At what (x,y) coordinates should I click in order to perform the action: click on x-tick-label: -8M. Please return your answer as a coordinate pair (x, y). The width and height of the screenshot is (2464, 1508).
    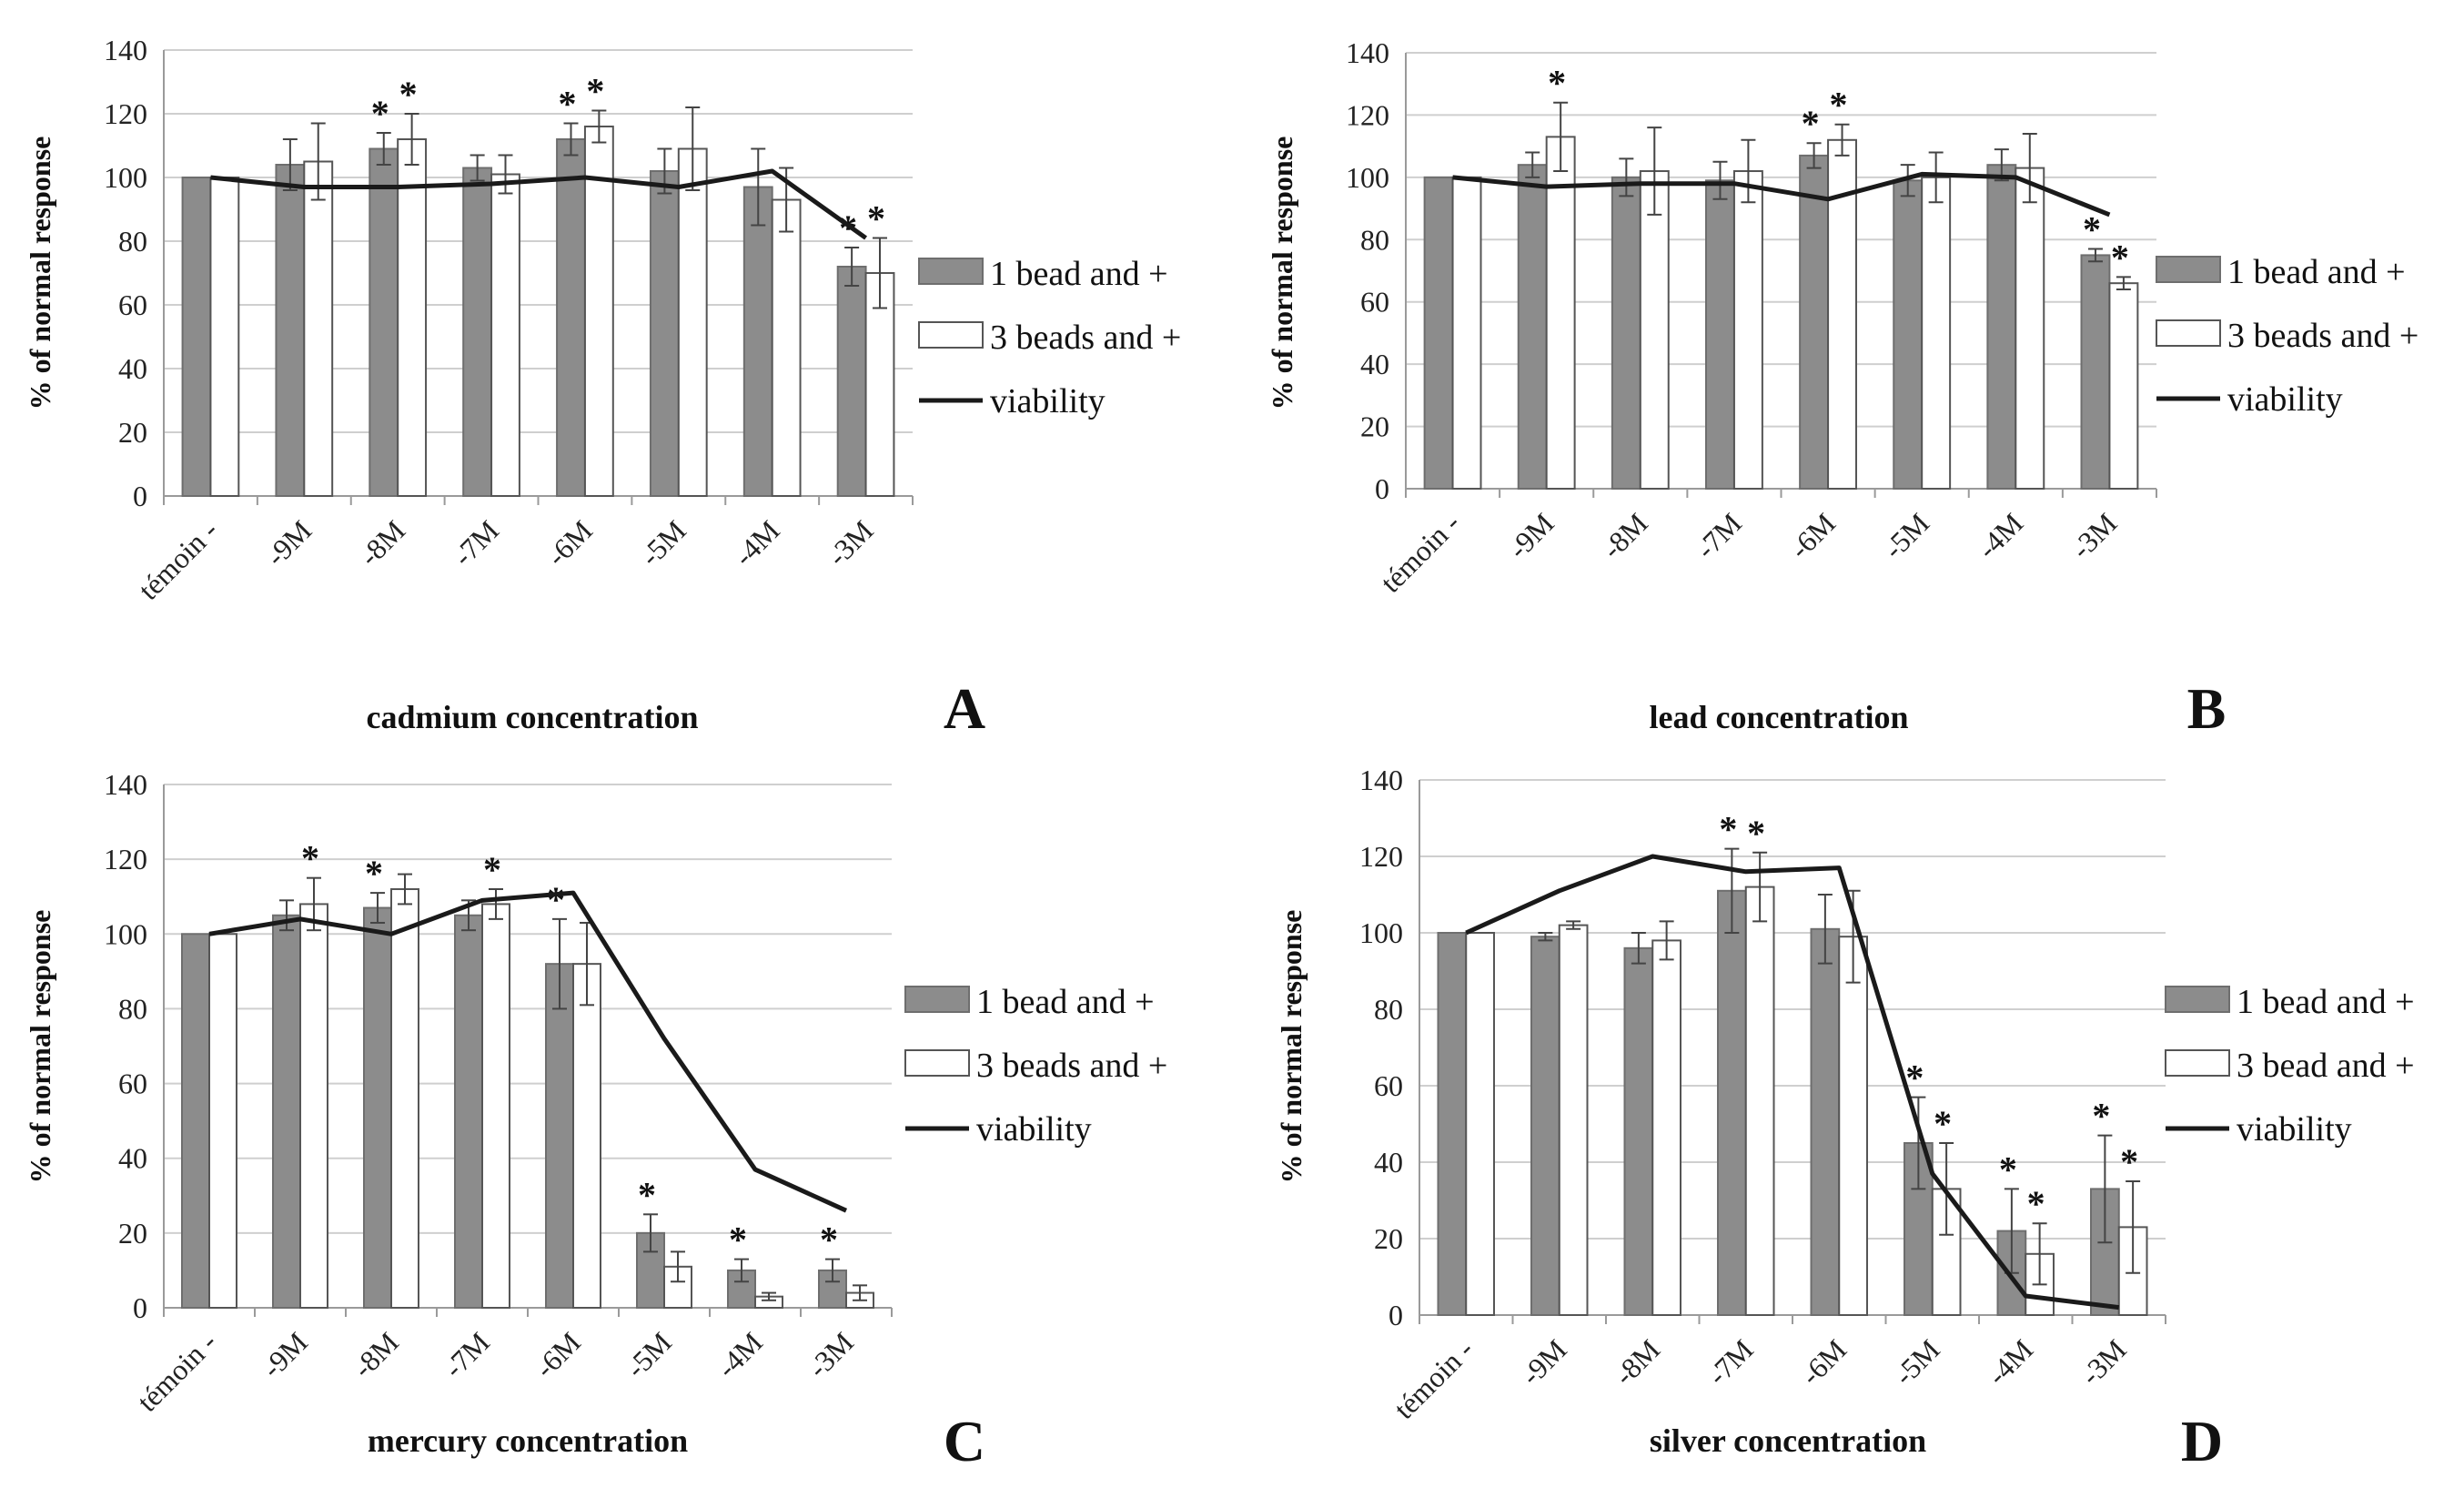
    Looking at the image, I should click on (1637, 1362).